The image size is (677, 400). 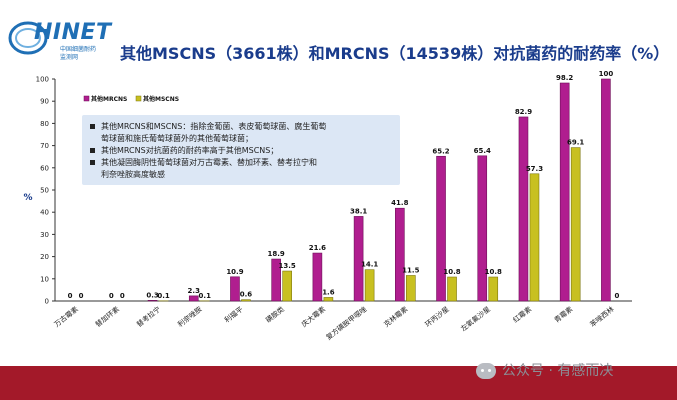 I want to click on x-category-label: 环丙沙星, so click(x=437, y=317).